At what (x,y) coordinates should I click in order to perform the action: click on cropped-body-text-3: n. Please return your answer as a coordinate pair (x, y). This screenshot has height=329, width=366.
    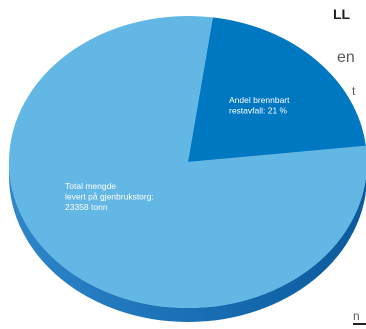
    Looking at the image, I should click on (356, 316).